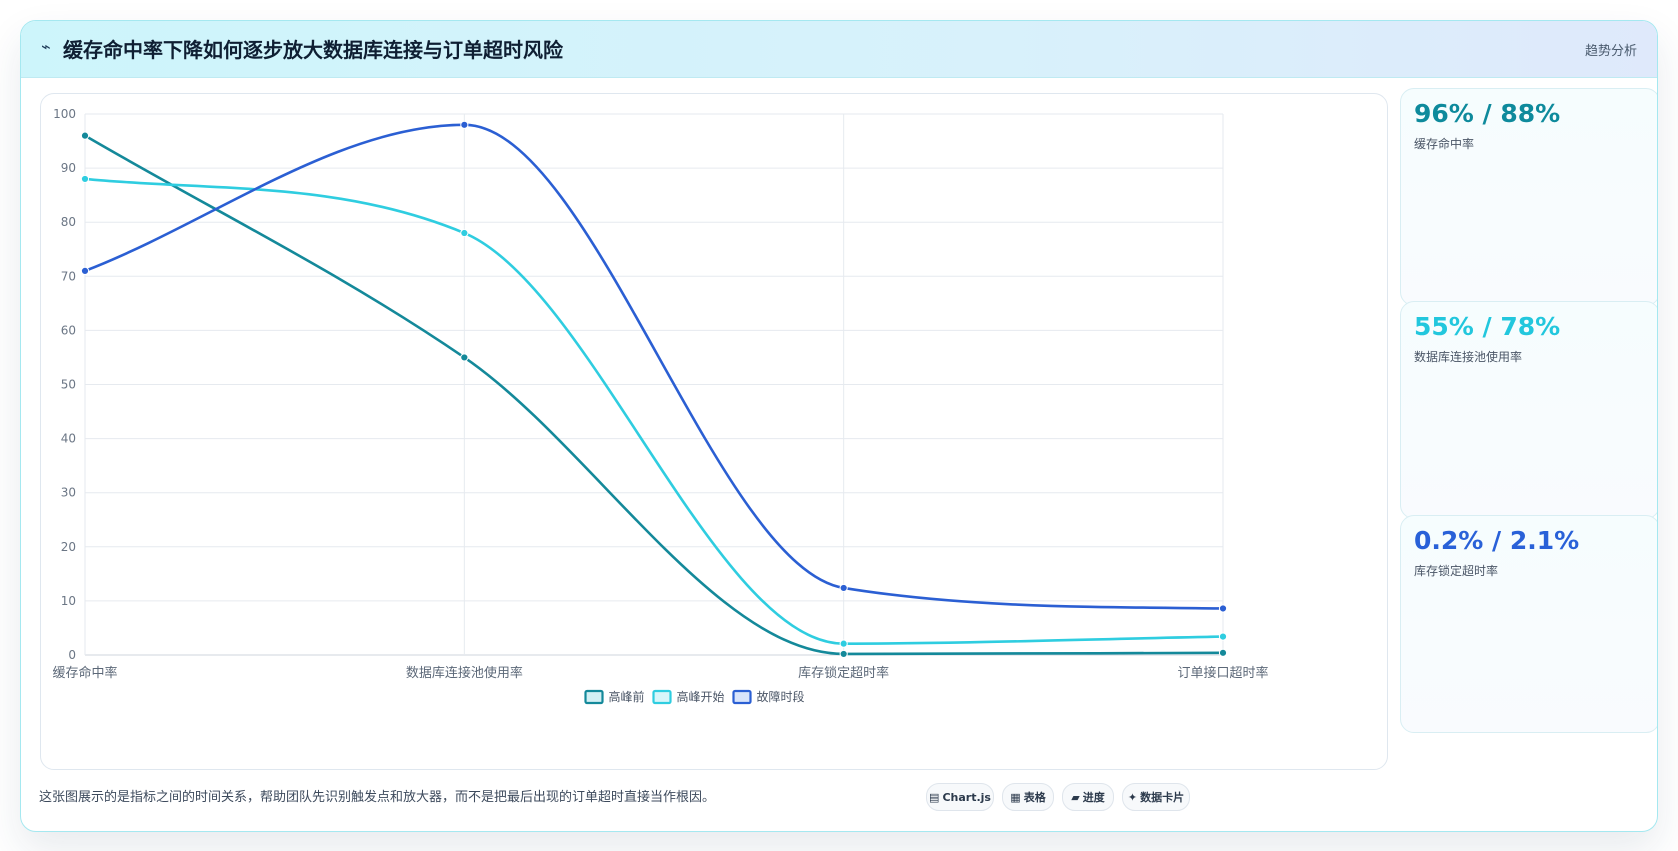 This screenshot has width=1678, height=851. What do you see at coordinates (46, 46) in the screenshot?
I see `trend-icon: ⌁` at bounding box center [46, 46].